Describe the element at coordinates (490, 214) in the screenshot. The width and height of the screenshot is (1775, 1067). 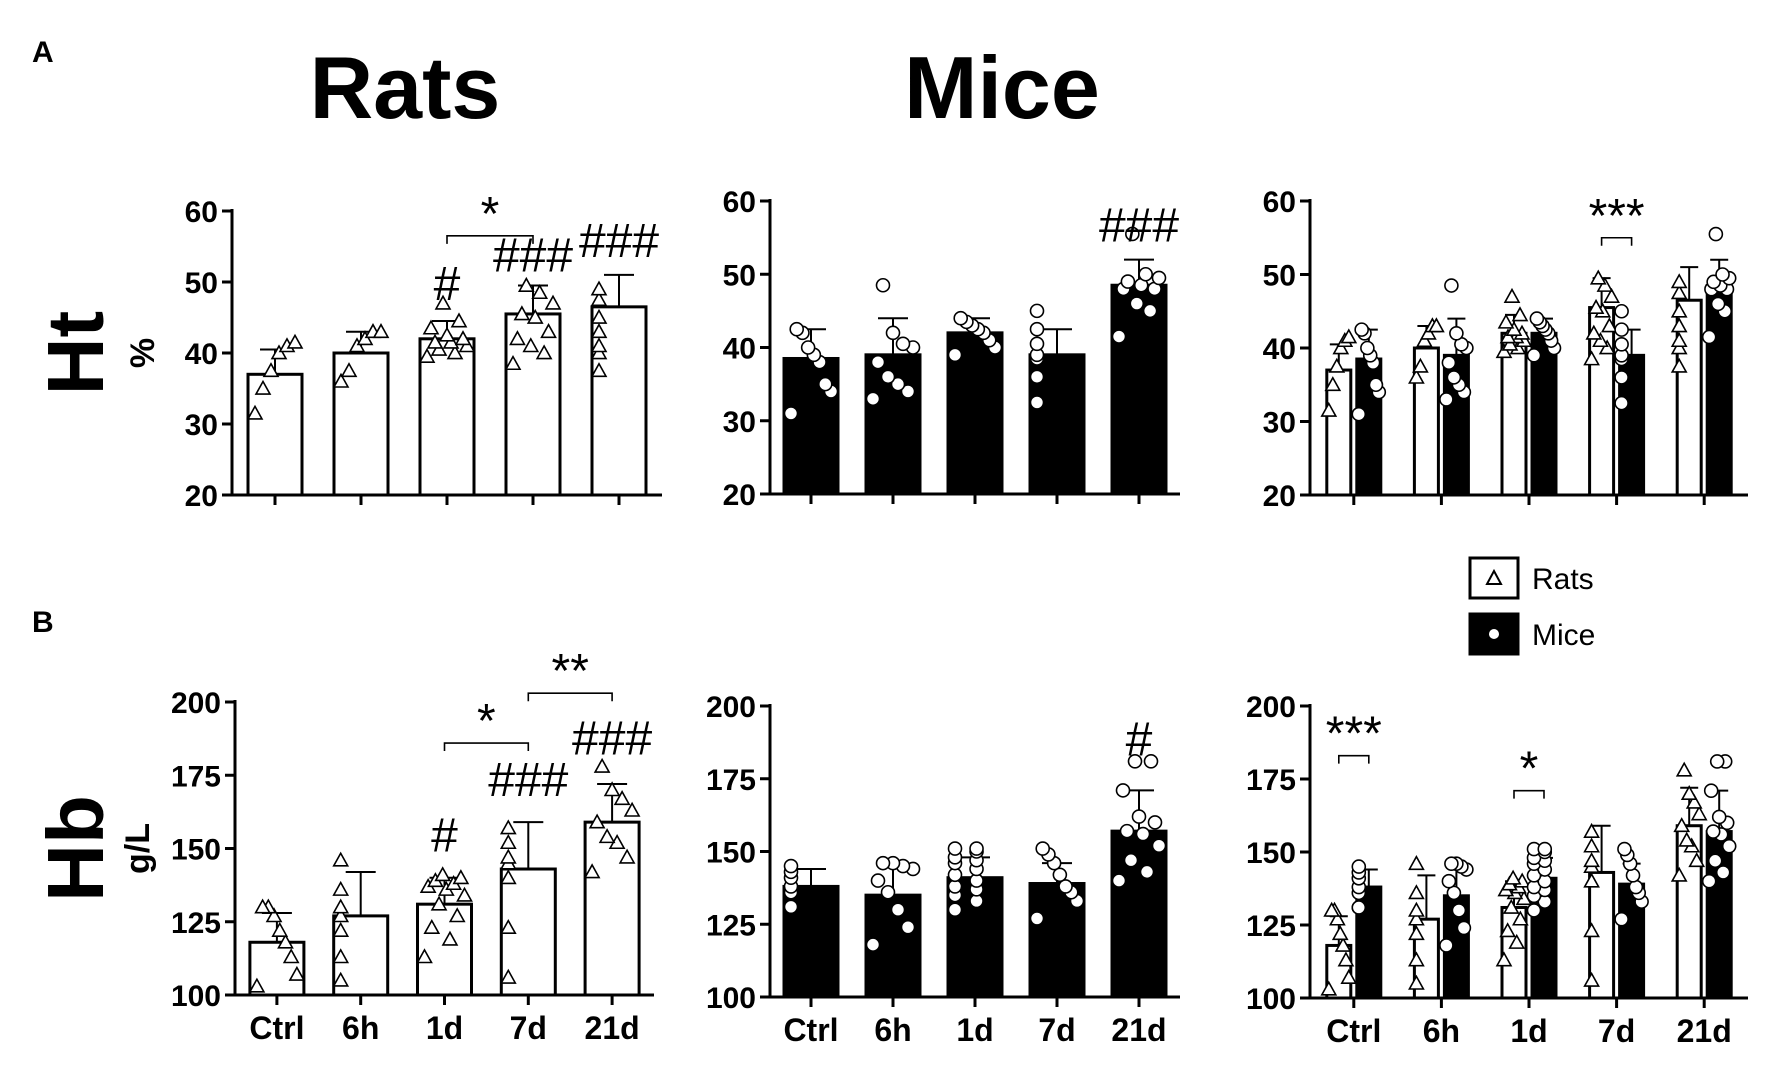
I see `significance-mark: *` at that location.